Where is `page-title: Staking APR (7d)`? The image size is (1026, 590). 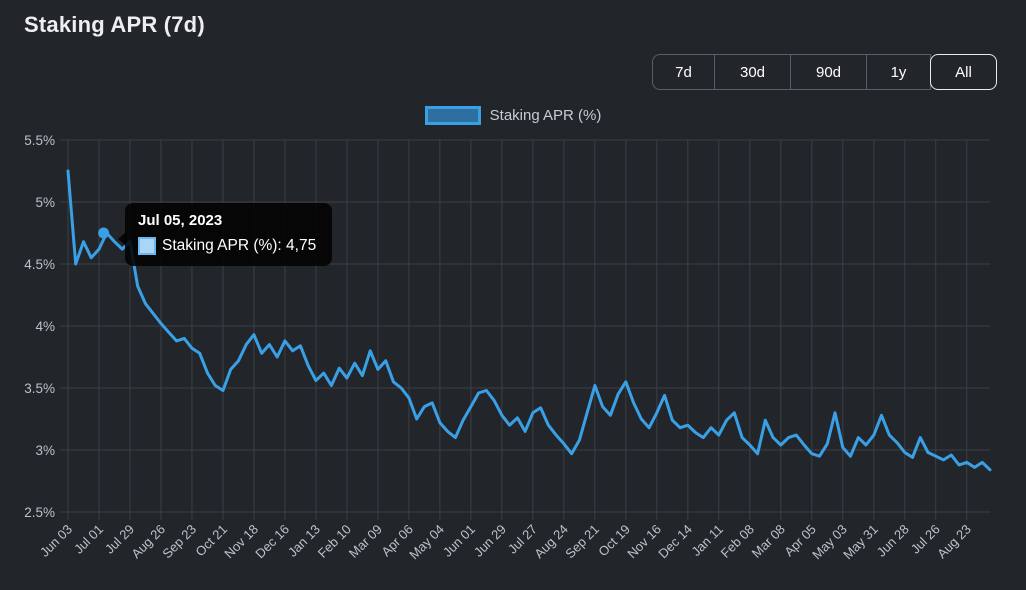 page-title: Staking APR (7d) is located at coordinates (114, 24).